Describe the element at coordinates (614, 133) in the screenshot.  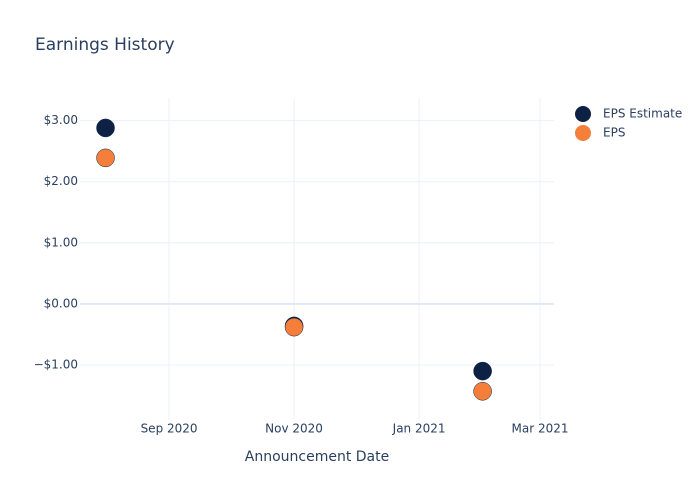
I see `legend-label: EPS` at that location.